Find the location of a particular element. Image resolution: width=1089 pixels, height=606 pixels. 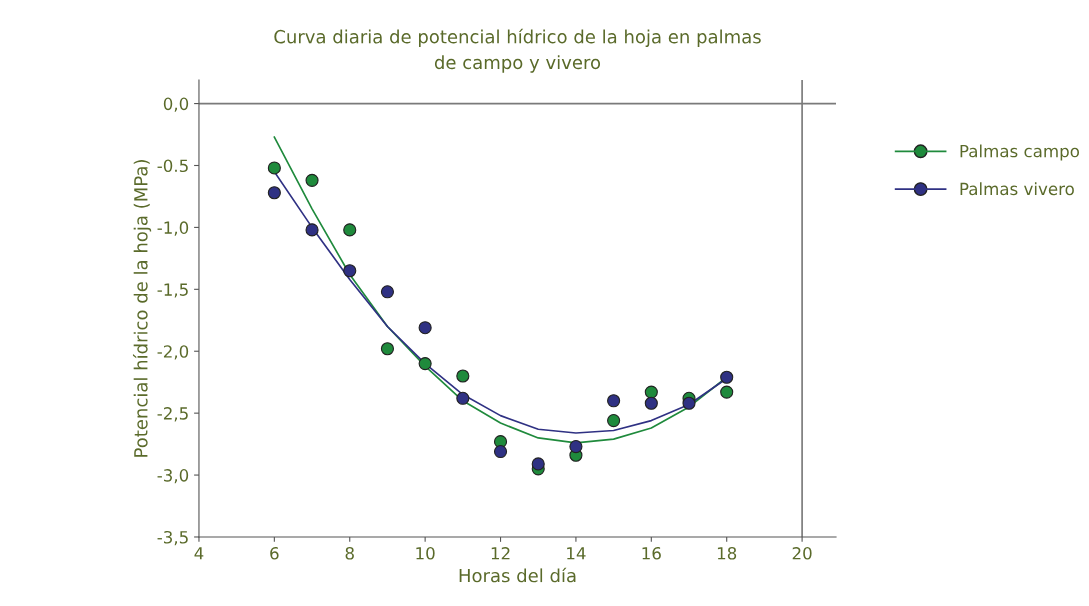

x-tick-label: 16 is located at coordinates (651, 553).